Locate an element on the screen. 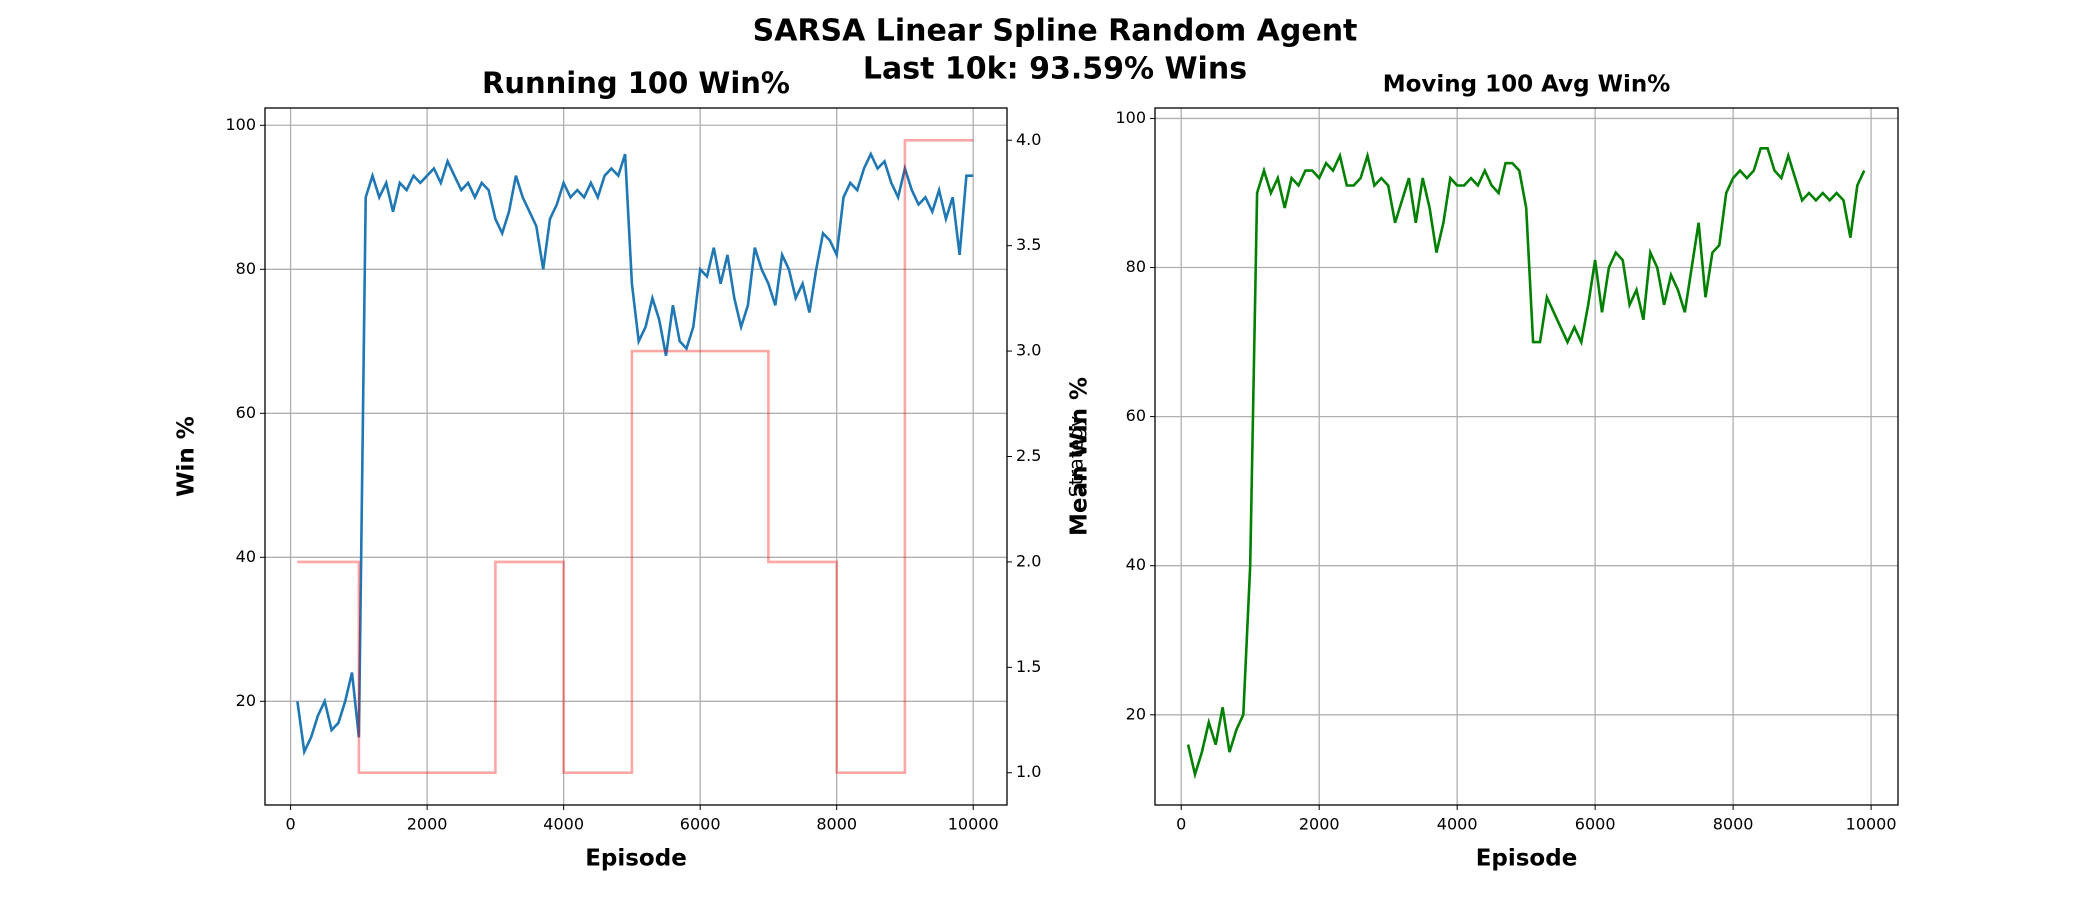 The width and height of the screenshot is (2100, 900). y2-tick-label: 3.0 is located at coordinates (1028, 350).